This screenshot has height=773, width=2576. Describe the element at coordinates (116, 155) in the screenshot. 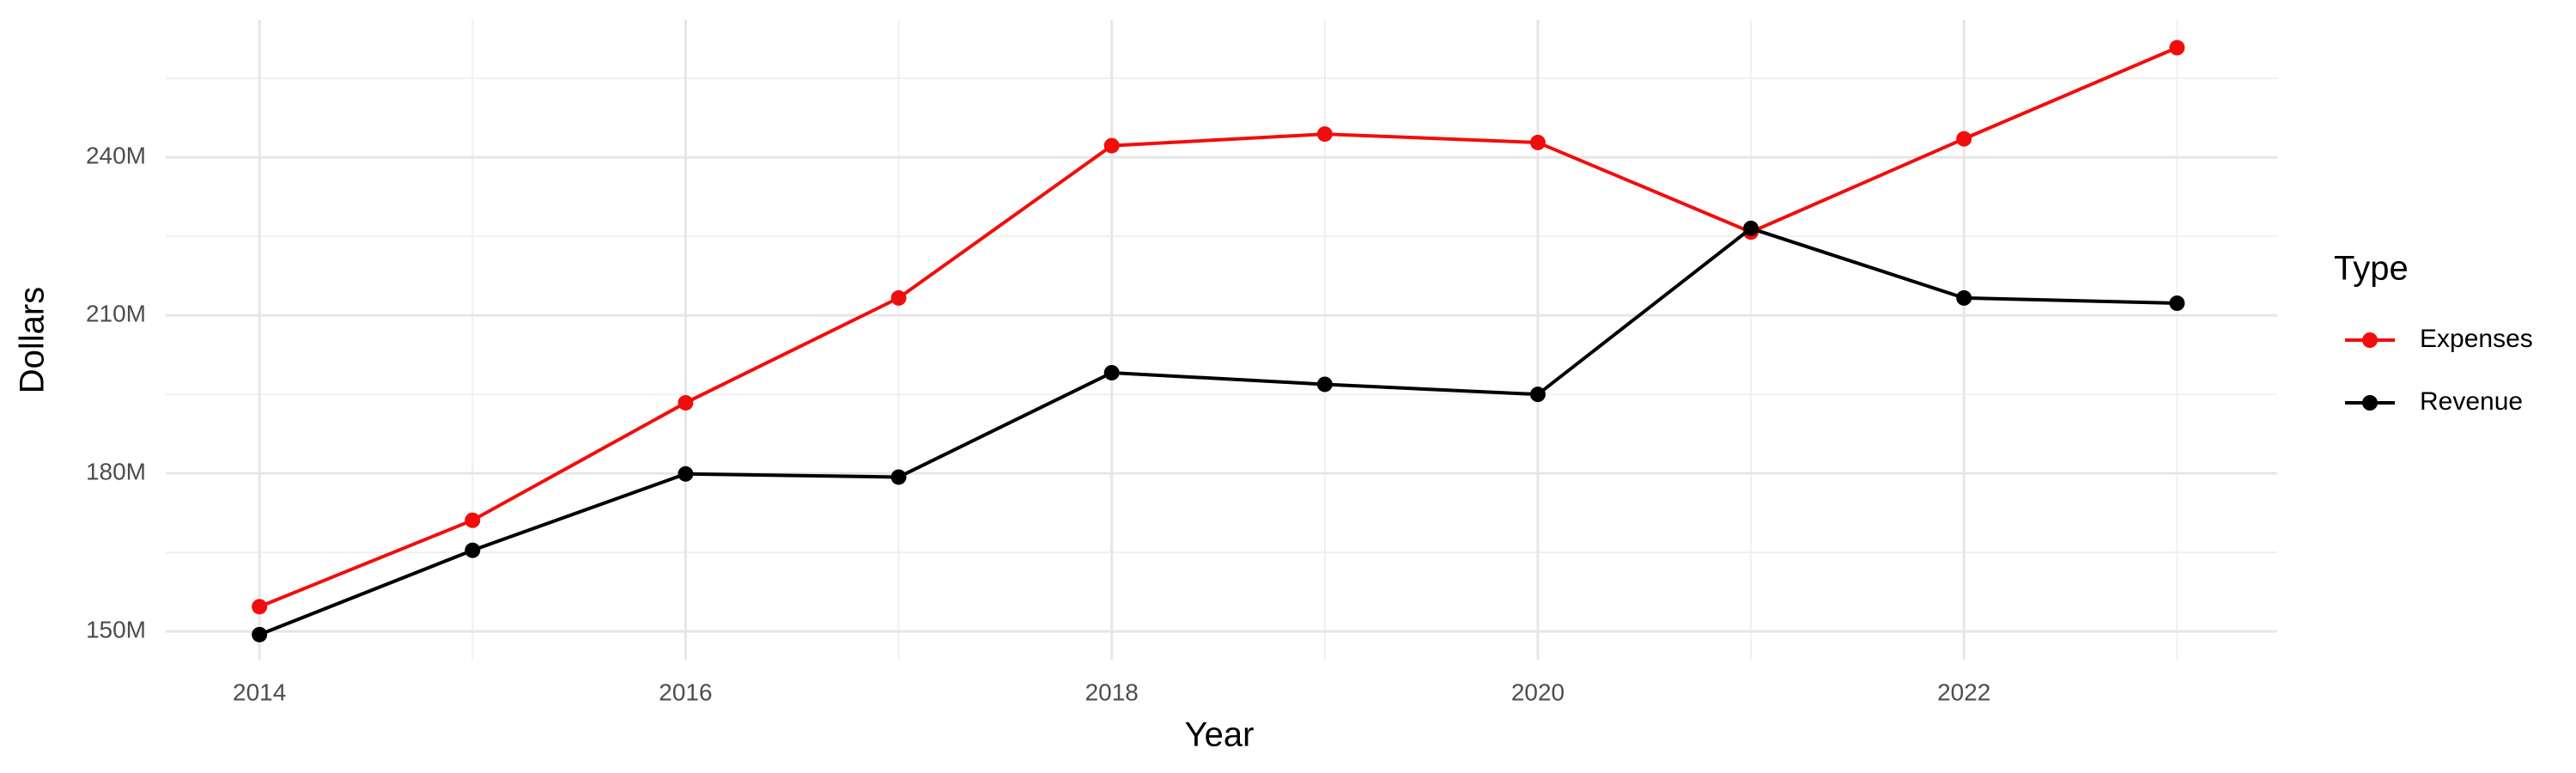

I see `y-tick-label: 240M` at that location.